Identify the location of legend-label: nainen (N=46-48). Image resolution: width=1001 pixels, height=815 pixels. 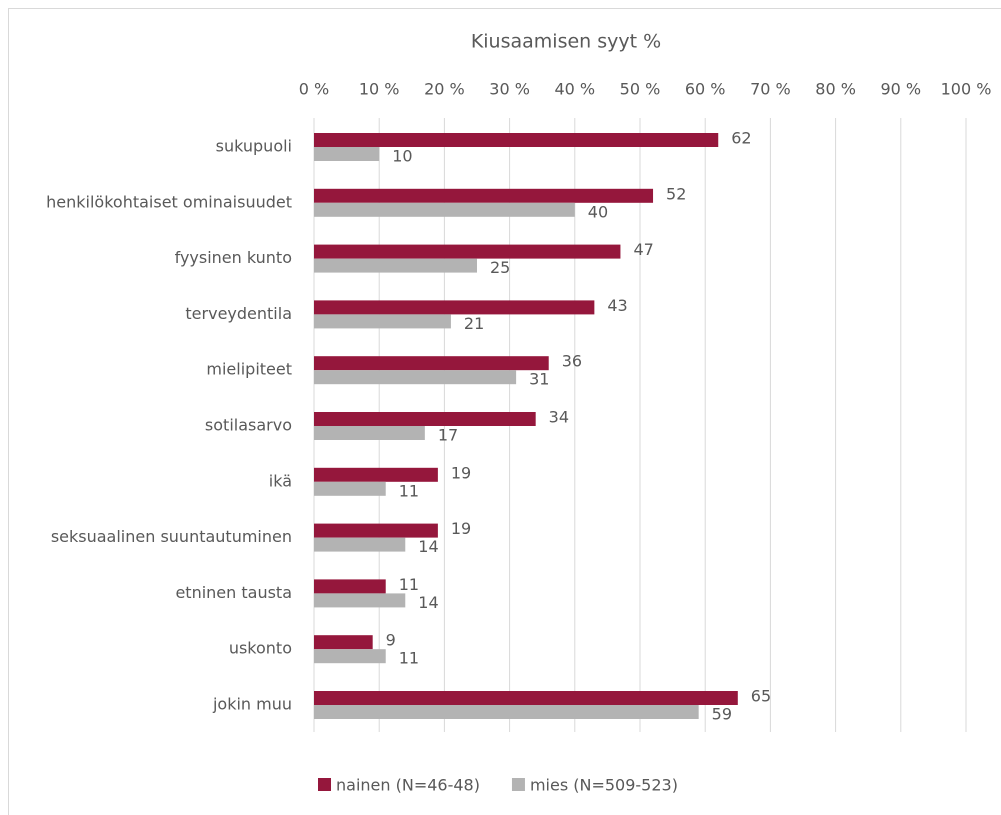
(408, 785).